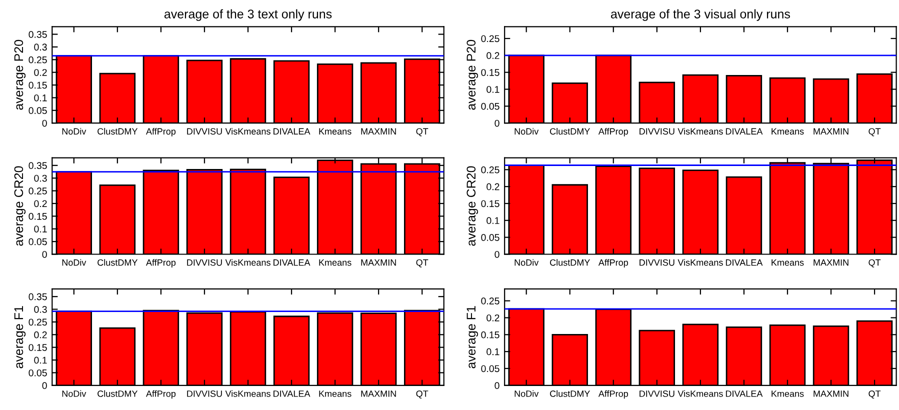 This screenshot has height=410, width=899. I want to click on chart-title: average of the 3 visual only runs, so click(700, 15).